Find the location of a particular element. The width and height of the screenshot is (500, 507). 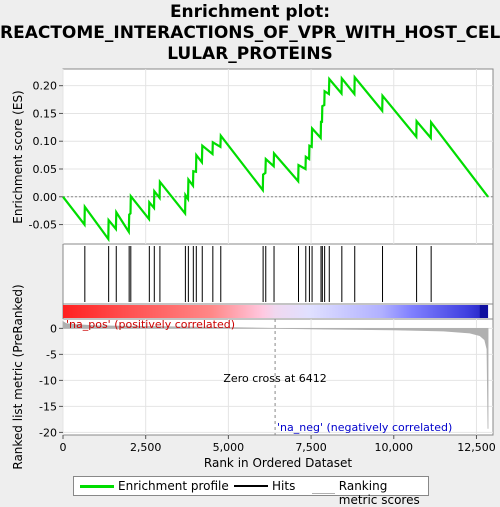

es-y-axis-label: Enrichment score (ES) is located at coordinates (18, 156).